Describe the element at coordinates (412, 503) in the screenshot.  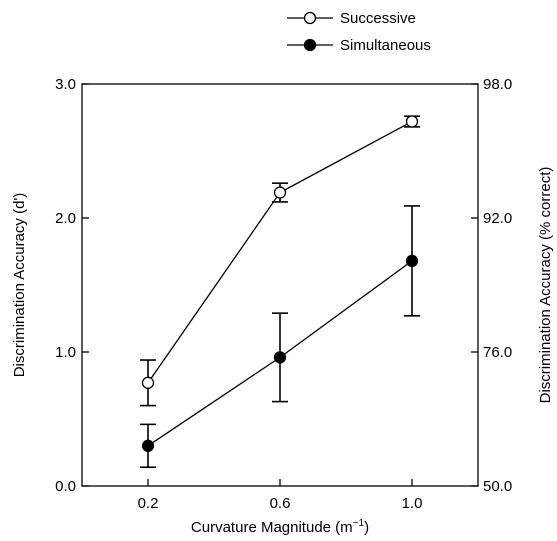
I see `x-tick-label: 1.0` at that location.